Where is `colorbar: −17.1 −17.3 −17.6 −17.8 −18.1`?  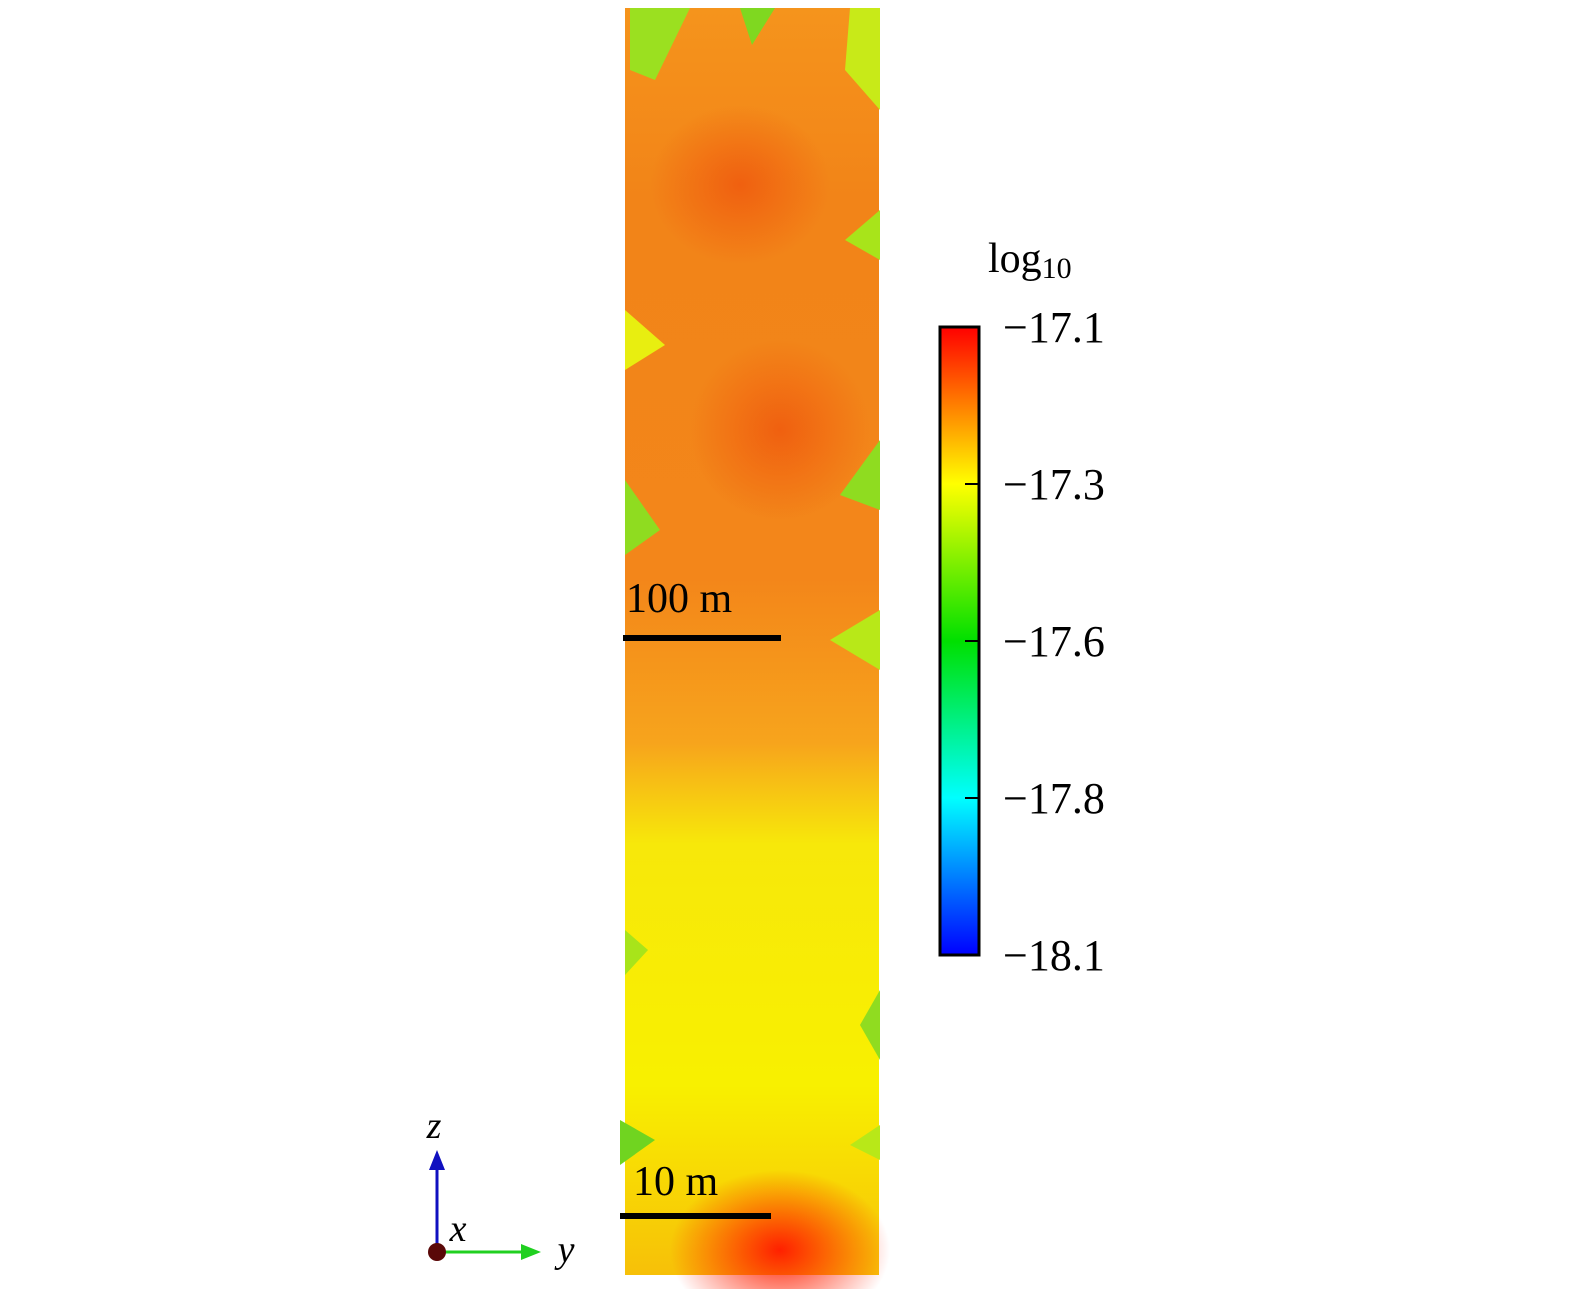
colorbar: −17.1 −17.3 −17.6 −17.8 −18.1 is located at coordinates (1021, 641).